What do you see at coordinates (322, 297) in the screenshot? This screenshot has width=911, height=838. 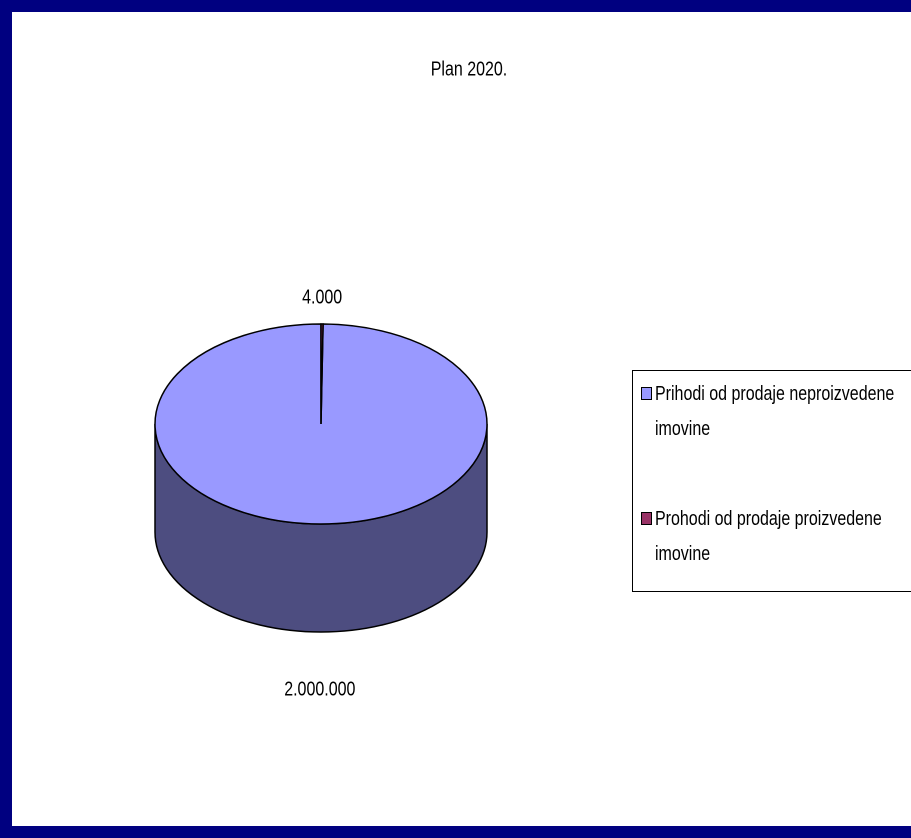 I see `data-label: 4.000` at bounding box center [322, 297].